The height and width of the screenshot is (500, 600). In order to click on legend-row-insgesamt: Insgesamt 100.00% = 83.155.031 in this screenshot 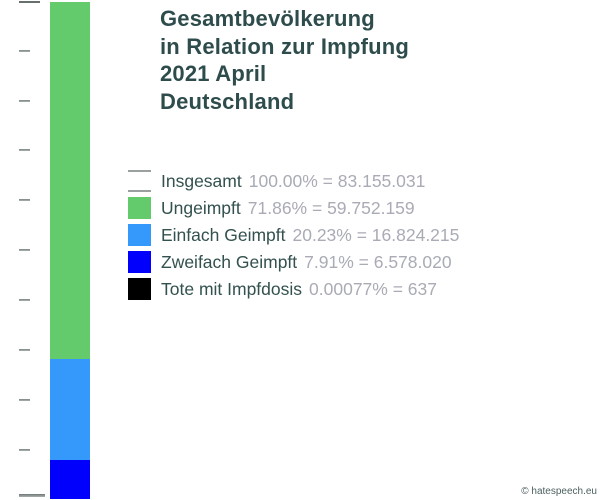, I will do `click(293, 181)`.